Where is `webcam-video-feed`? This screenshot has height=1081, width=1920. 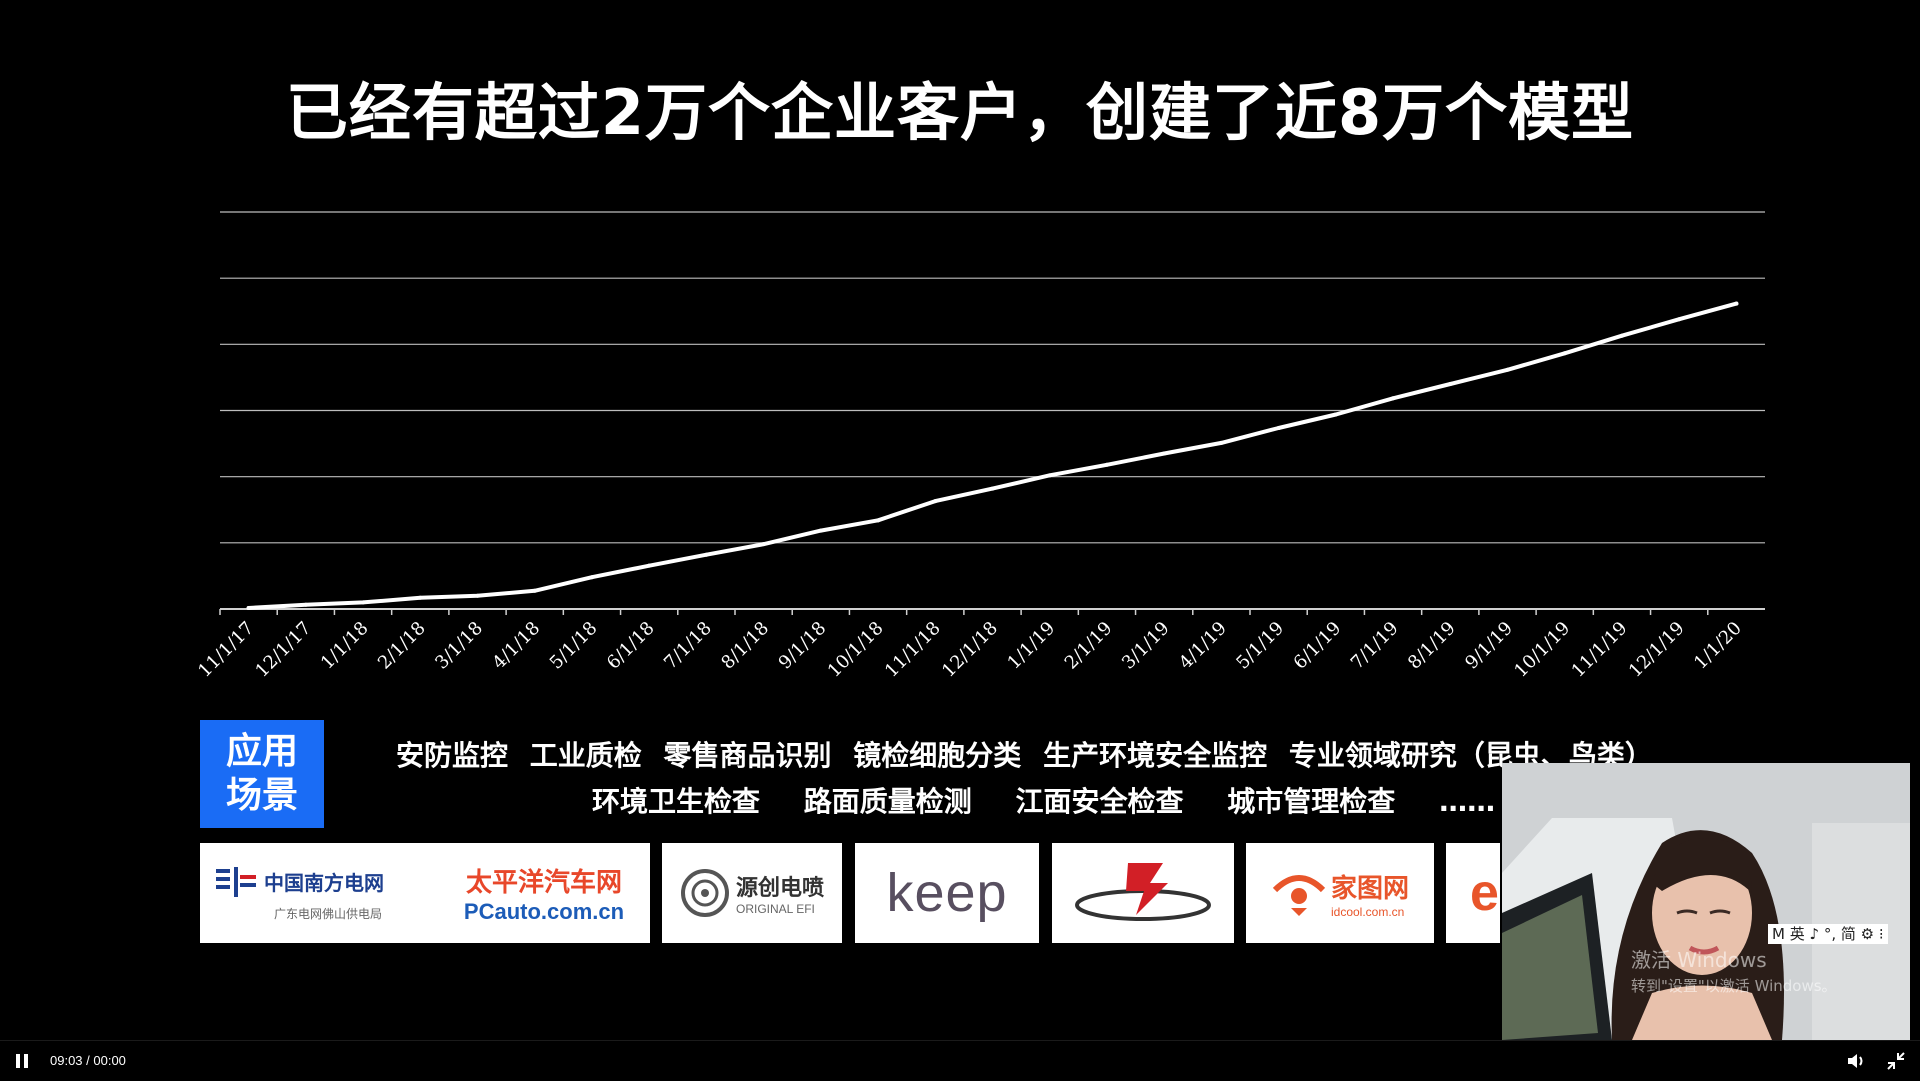
webcam-video-feed is located at coordinates (1706, 901).